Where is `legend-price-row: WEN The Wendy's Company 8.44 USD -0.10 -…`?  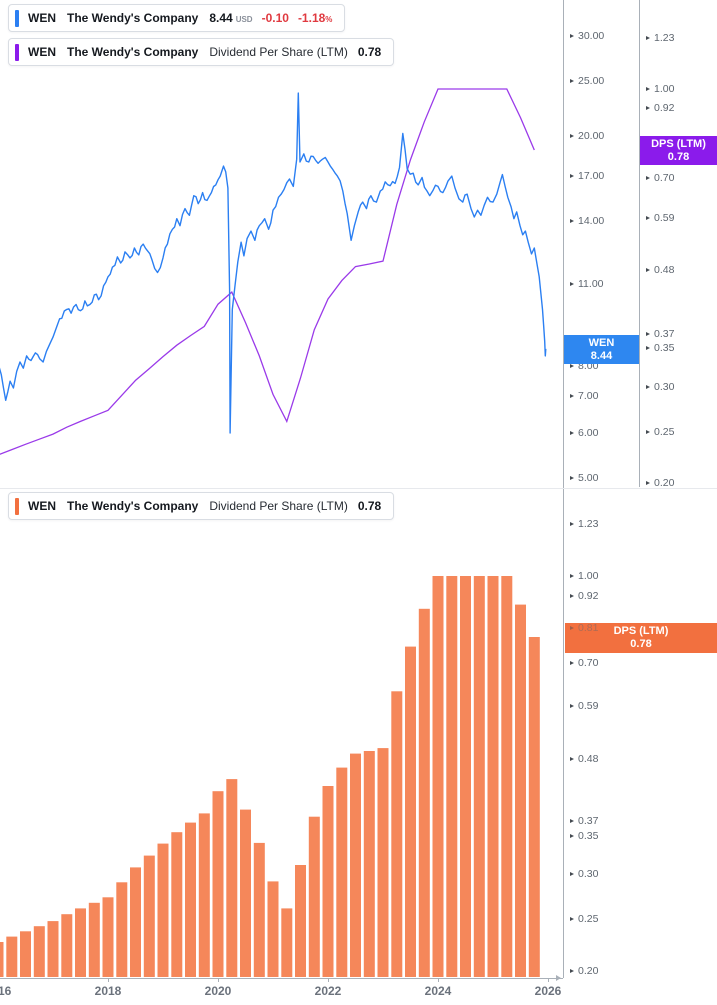
legend-price-row: WEN The Wendy's Company 8.44 USD -0.10 -… is located at coordinates (177, 18).